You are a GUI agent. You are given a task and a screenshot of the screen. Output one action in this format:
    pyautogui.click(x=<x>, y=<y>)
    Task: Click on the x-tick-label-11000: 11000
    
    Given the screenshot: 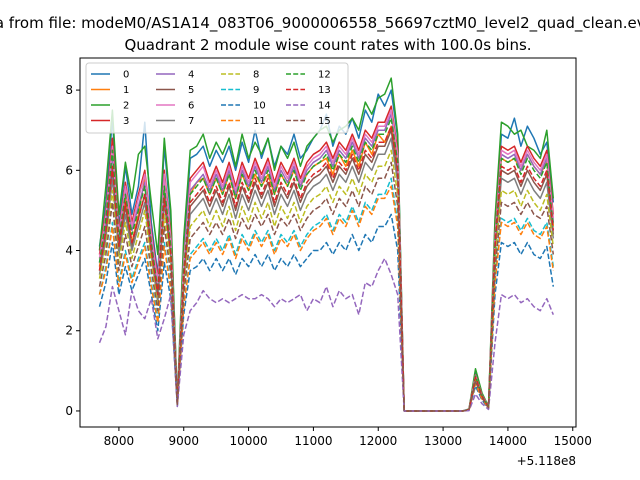 What is the action you would take?
    pyautogui.click(x=313, y=441)
    